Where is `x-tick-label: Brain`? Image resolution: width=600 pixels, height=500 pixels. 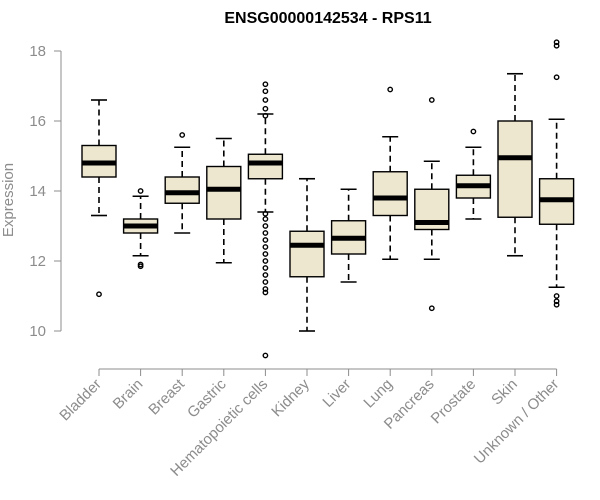
x-tick-label: Brain is located at coordinates (128, 394).